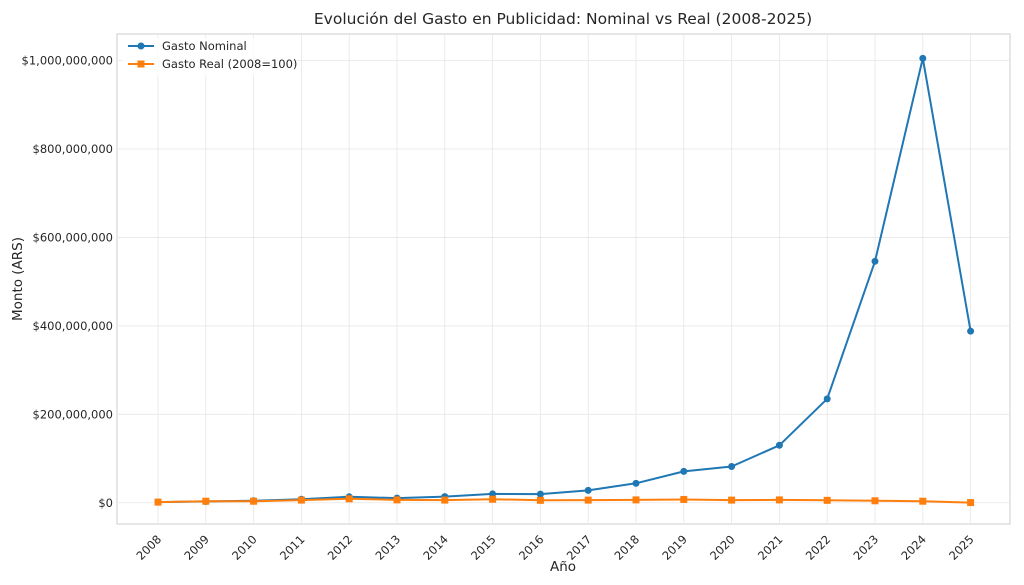  Describe the element at coordinates (674, 547) in the screenshot. I see `x-tick-label: 2019` at that location.